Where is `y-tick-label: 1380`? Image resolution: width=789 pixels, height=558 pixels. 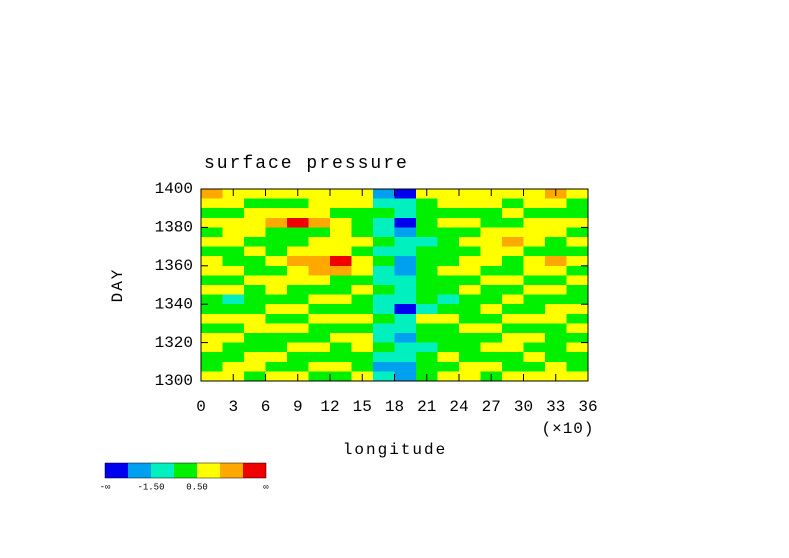
y-tick-label: 1380 is located at coordinates (174, 228).